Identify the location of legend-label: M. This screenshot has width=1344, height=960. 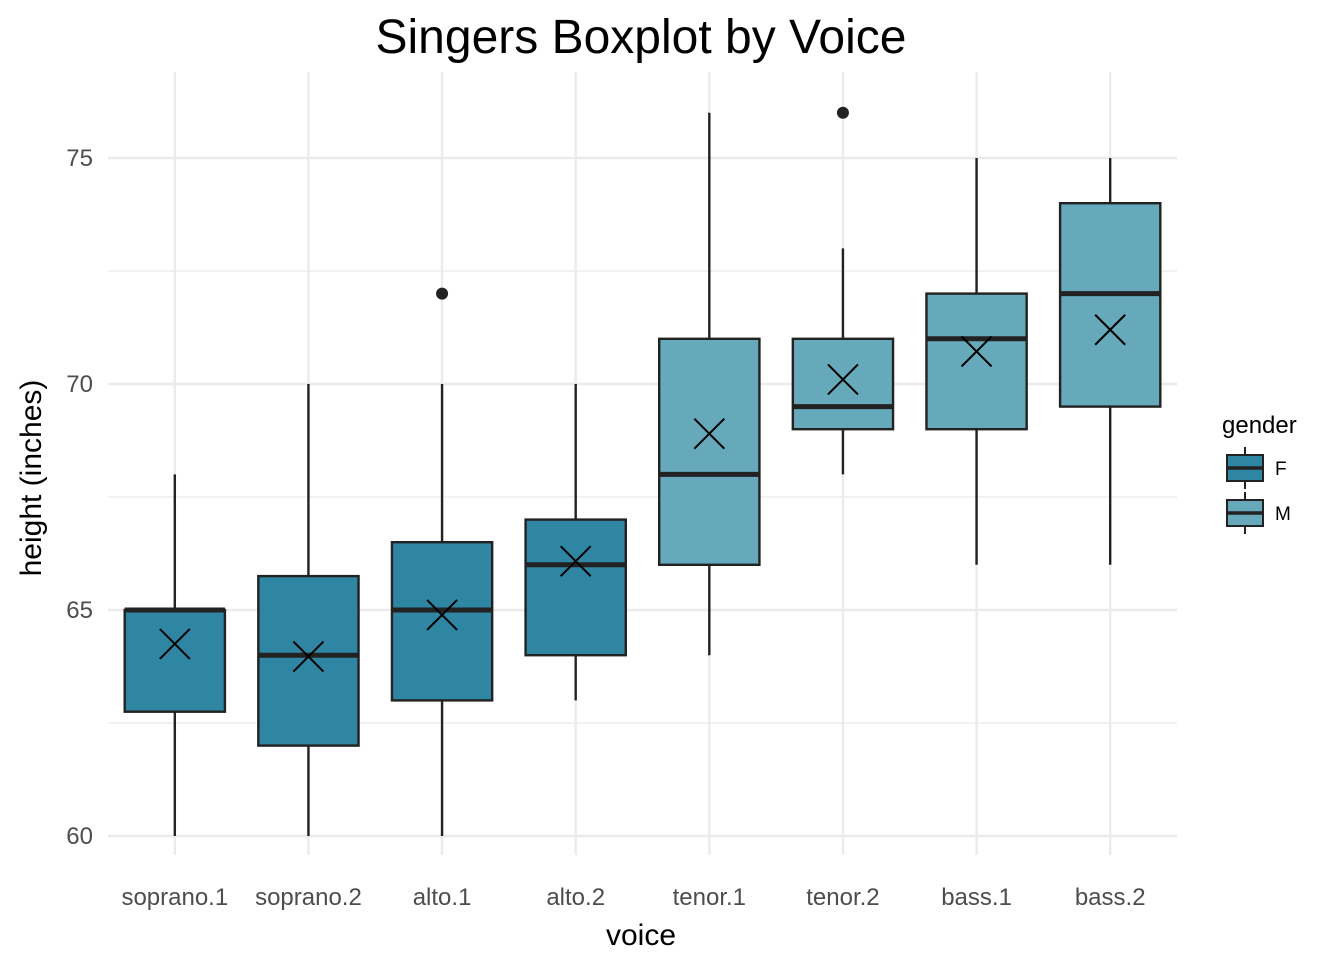
(1283, 514).